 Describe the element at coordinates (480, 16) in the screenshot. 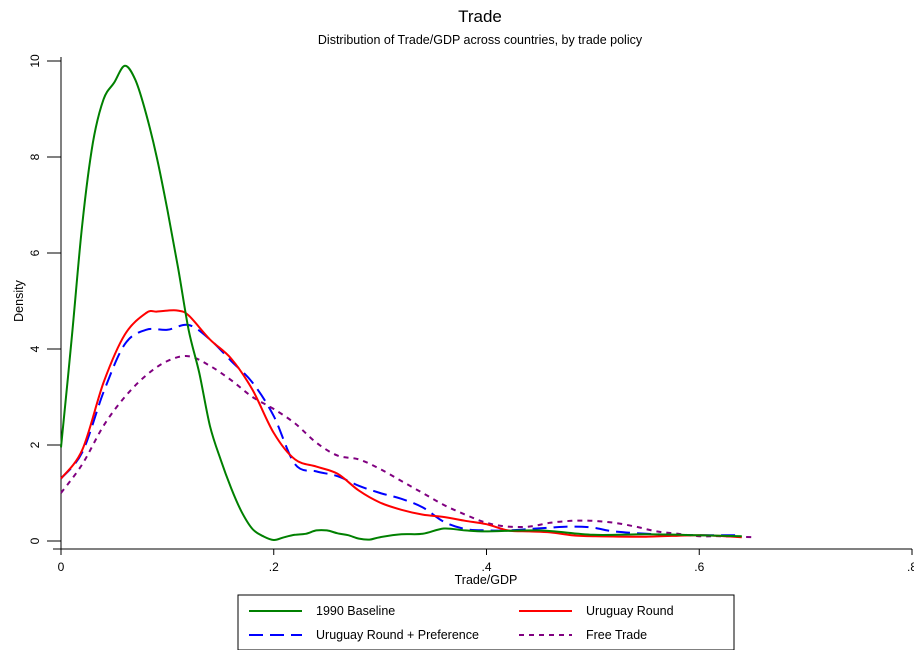

I see `chart-title: Trade` at that location.